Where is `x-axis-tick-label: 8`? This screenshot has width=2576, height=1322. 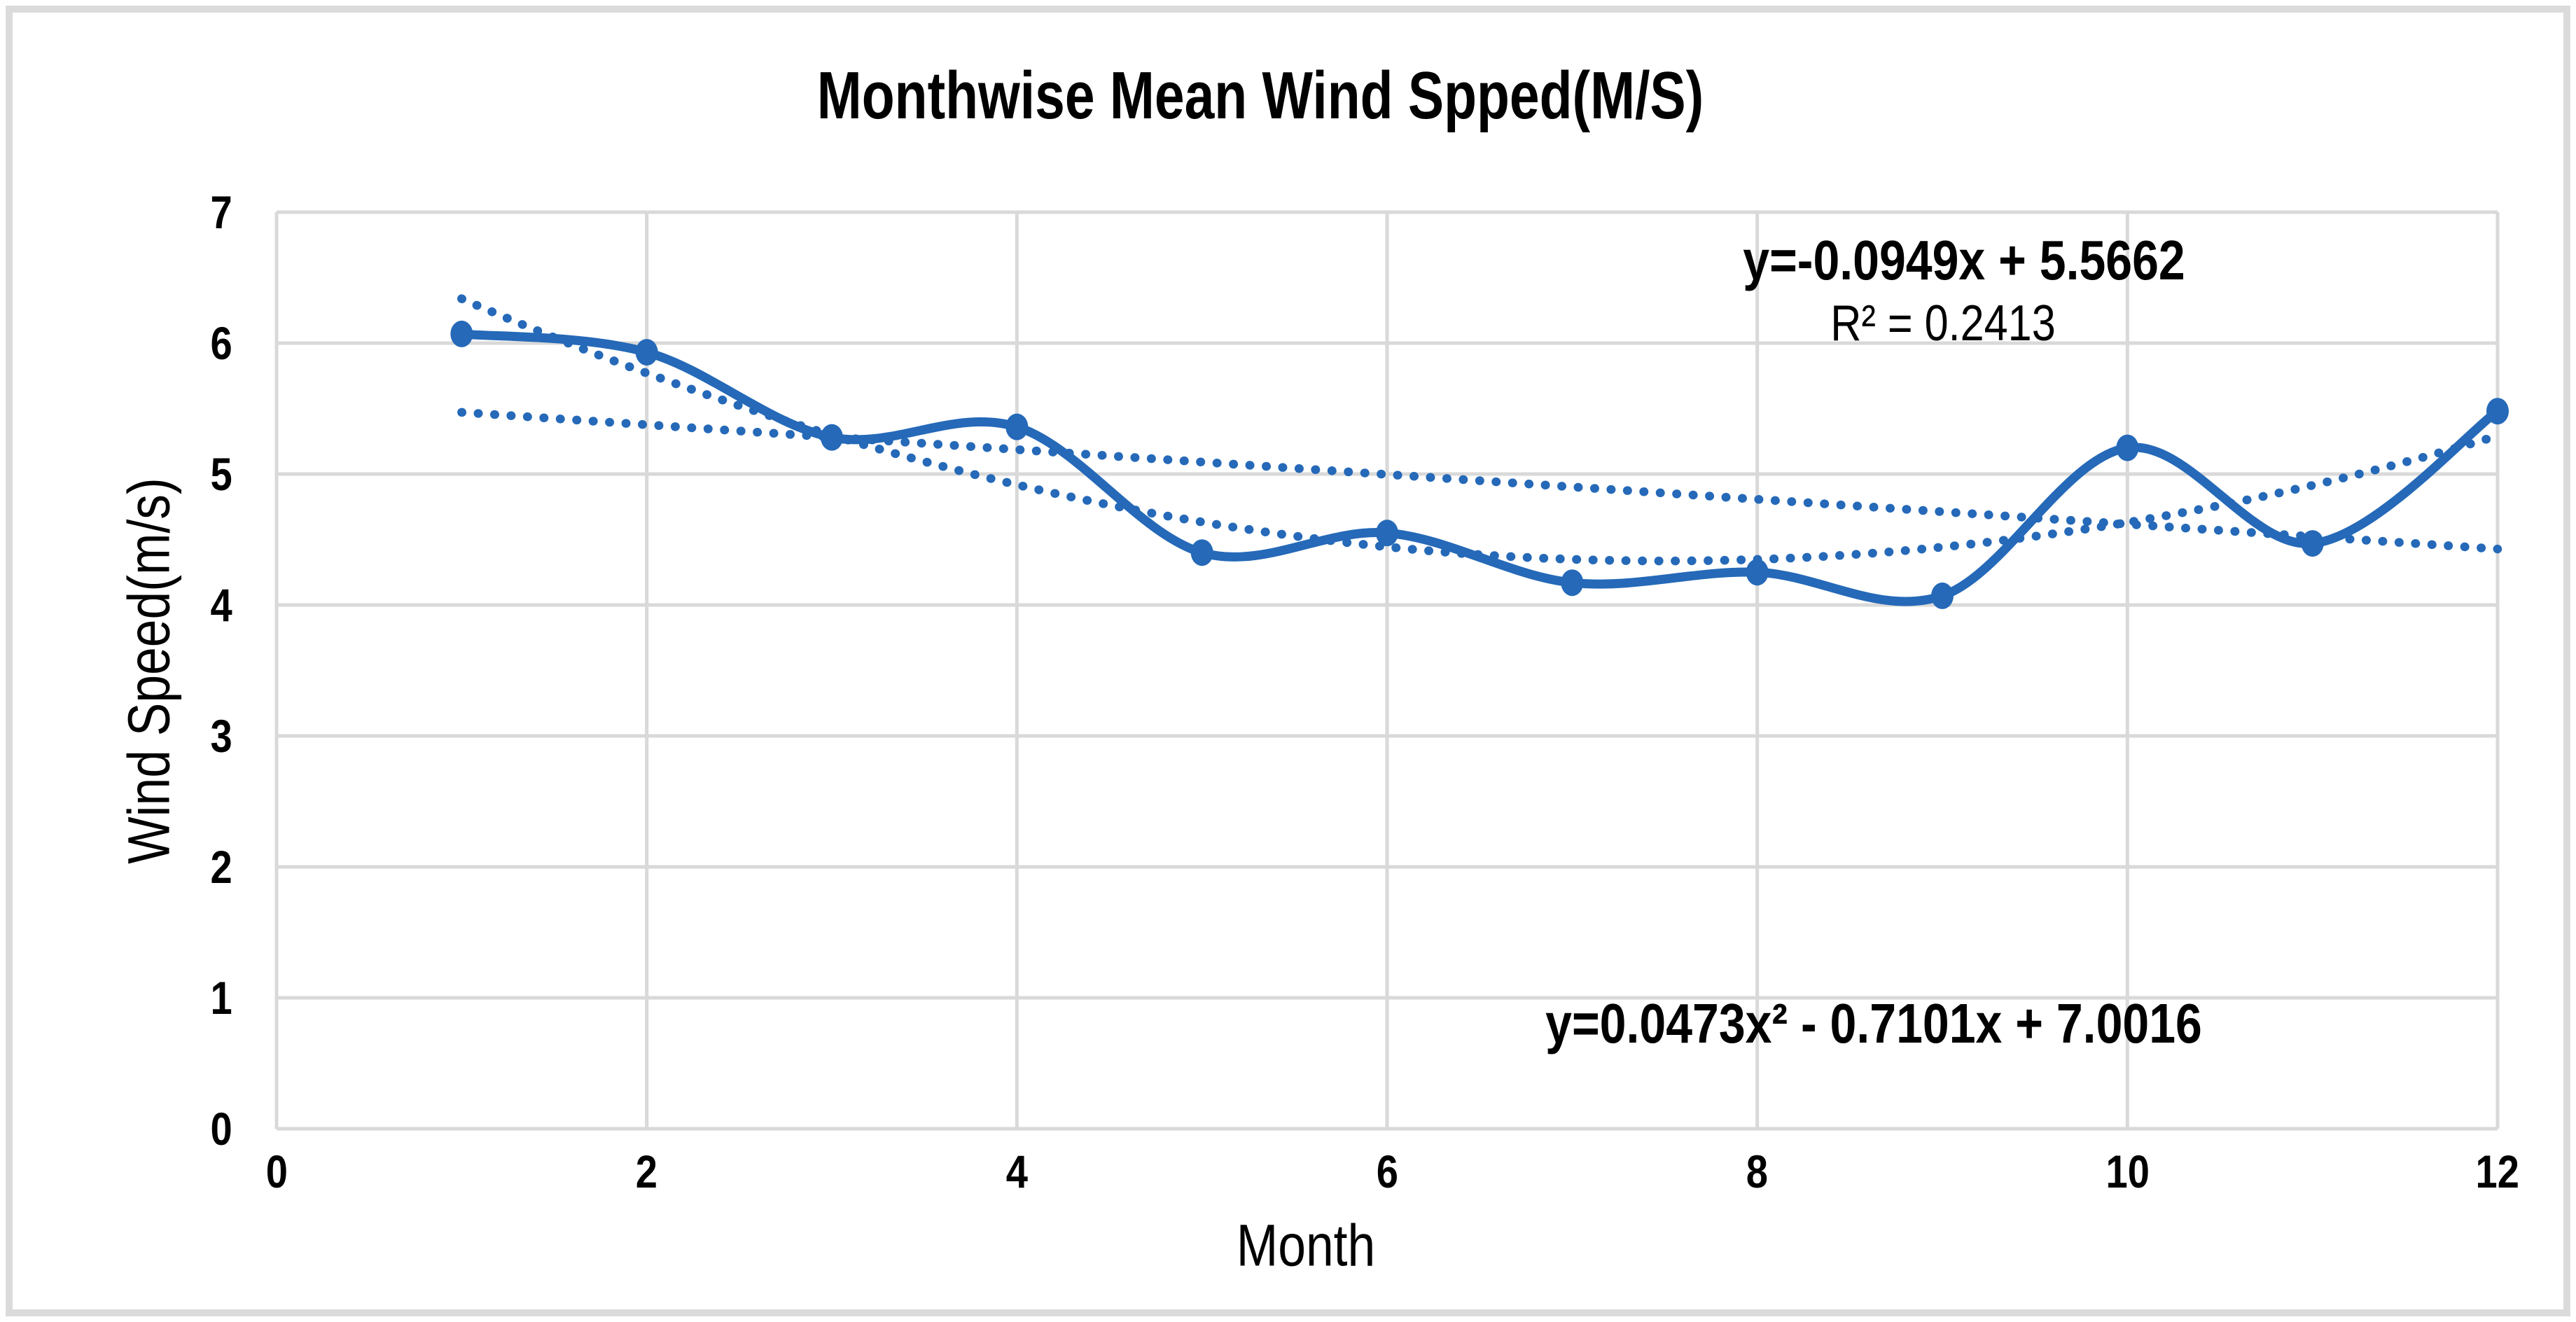 x-axis-tick-label: 8 is located at coordinates (1757, 1171).